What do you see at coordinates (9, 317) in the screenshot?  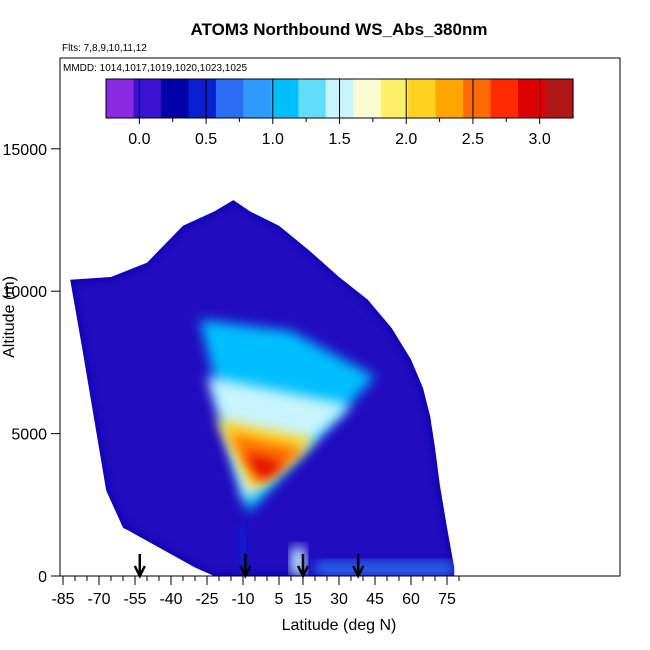 I see `y-axis-label: Altitude (m)` at bounding box center [9, 317].